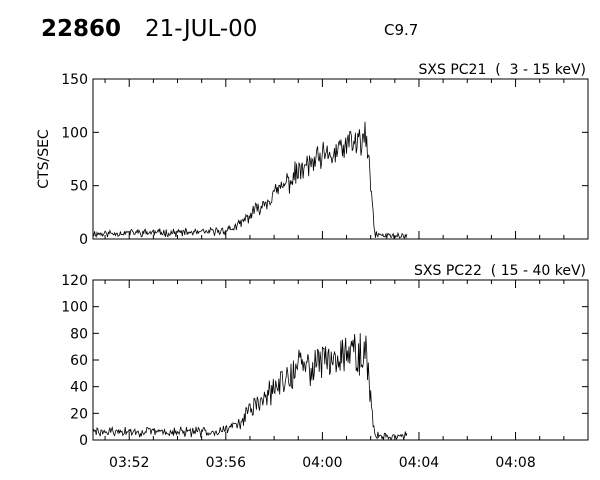 The image size is (600, 480). What do you see at coordinates (79, 361) in the screenshot?
I see `y-tick-label: 60` at bounding box center [79, 361].